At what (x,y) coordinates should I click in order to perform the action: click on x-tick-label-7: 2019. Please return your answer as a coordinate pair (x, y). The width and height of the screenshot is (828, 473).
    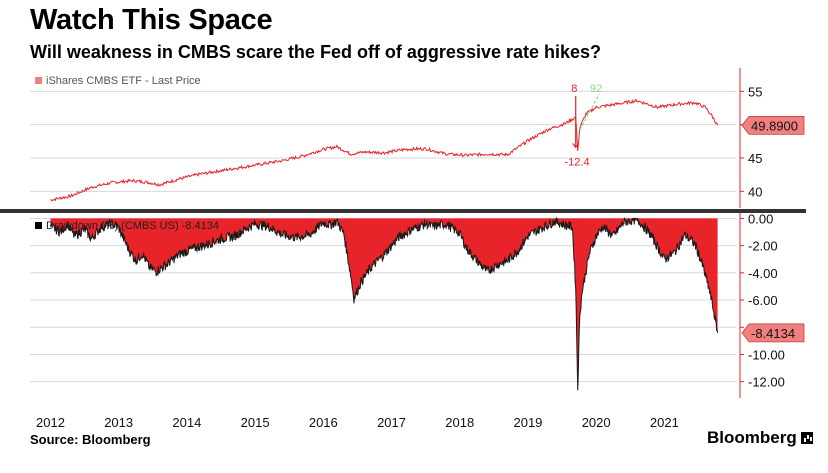
    Looking at the image, I should click on (527, 422).